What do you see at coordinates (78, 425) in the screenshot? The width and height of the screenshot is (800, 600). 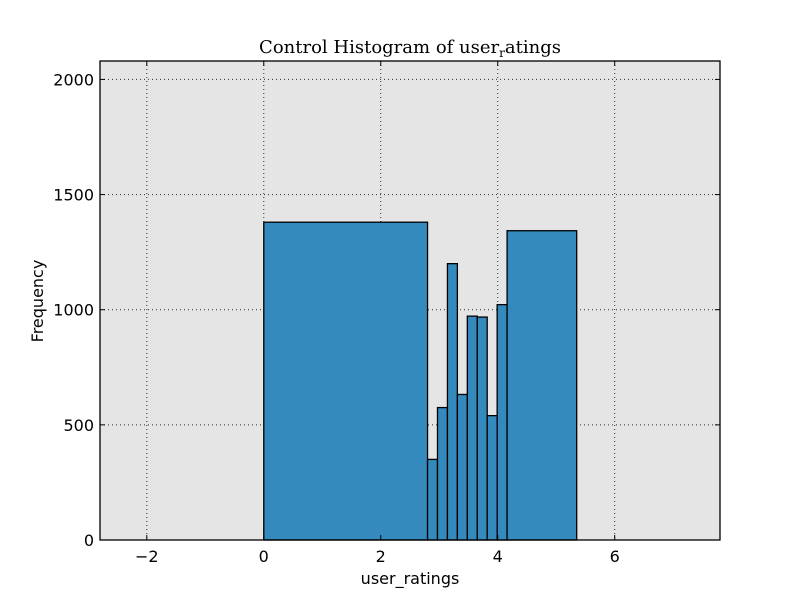 I see `y-tick-label: 500` at bounding box center [78, 425].